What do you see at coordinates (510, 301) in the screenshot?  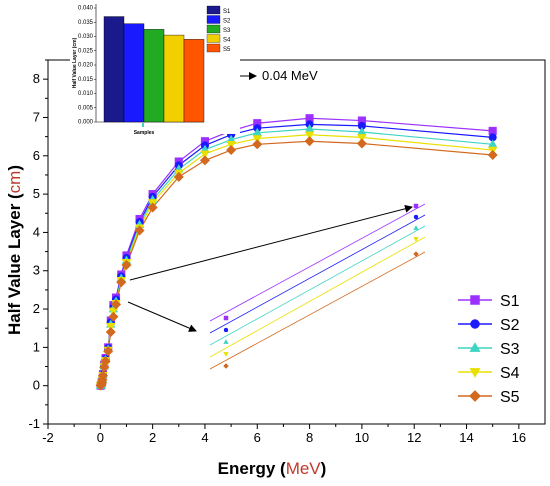 I see `legend-label-s1: S1` at bounding box center [510, 301].